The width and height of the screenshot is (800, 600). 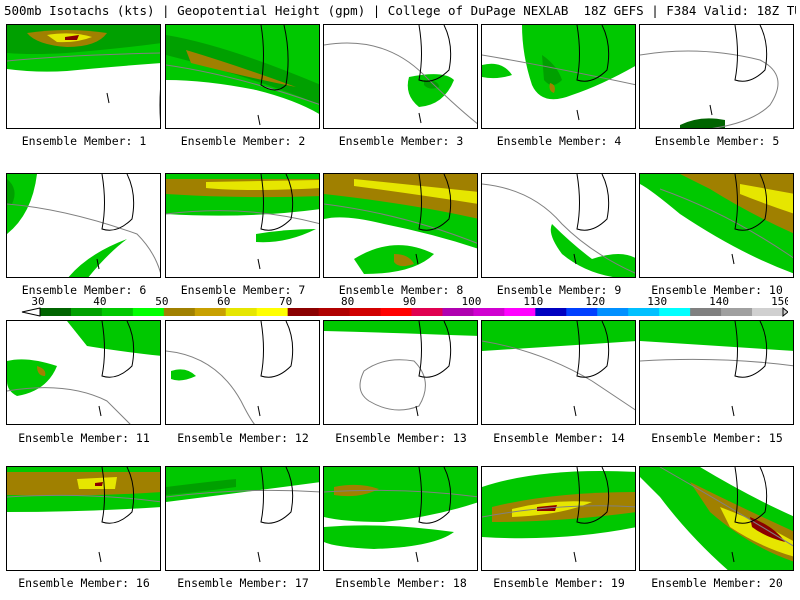 What do you see at coordinates (559, 438) in the screenshot?
I see `caption-member-14: Ensemble Member: 14` at bounding box center [559, 438].